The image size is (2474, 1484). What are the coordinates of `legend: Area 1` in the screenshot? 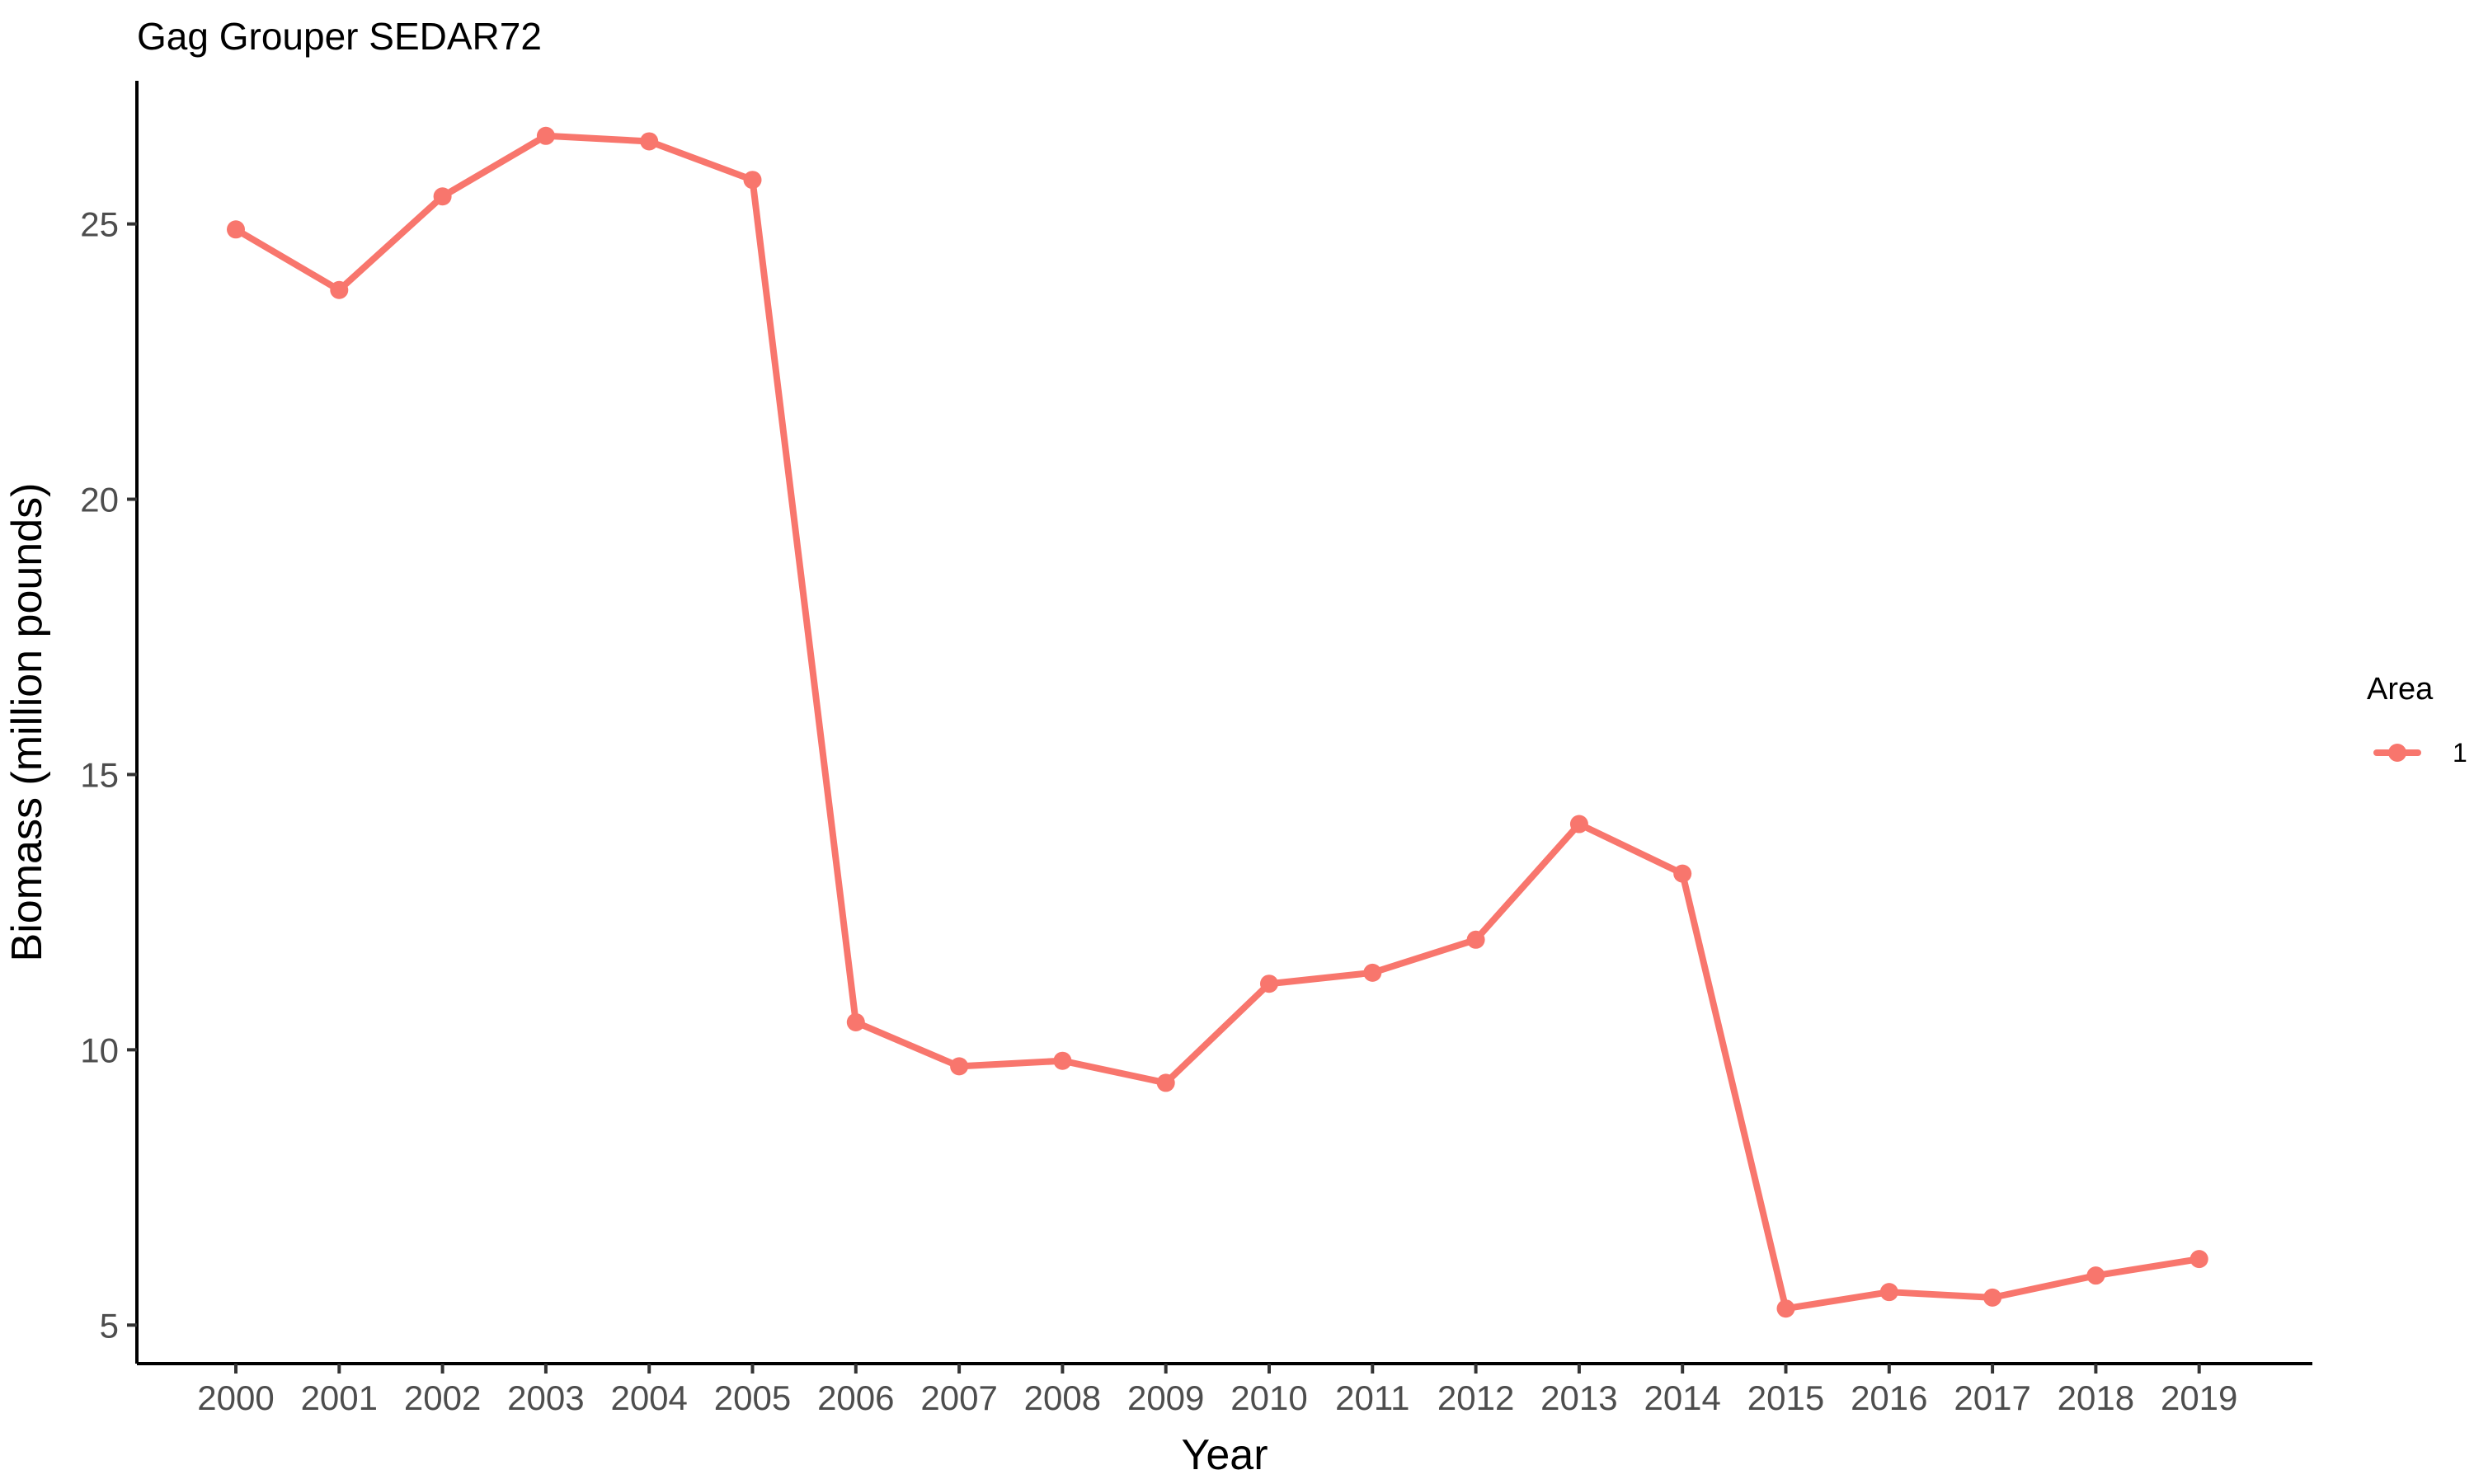 It's located at (2417, 720).